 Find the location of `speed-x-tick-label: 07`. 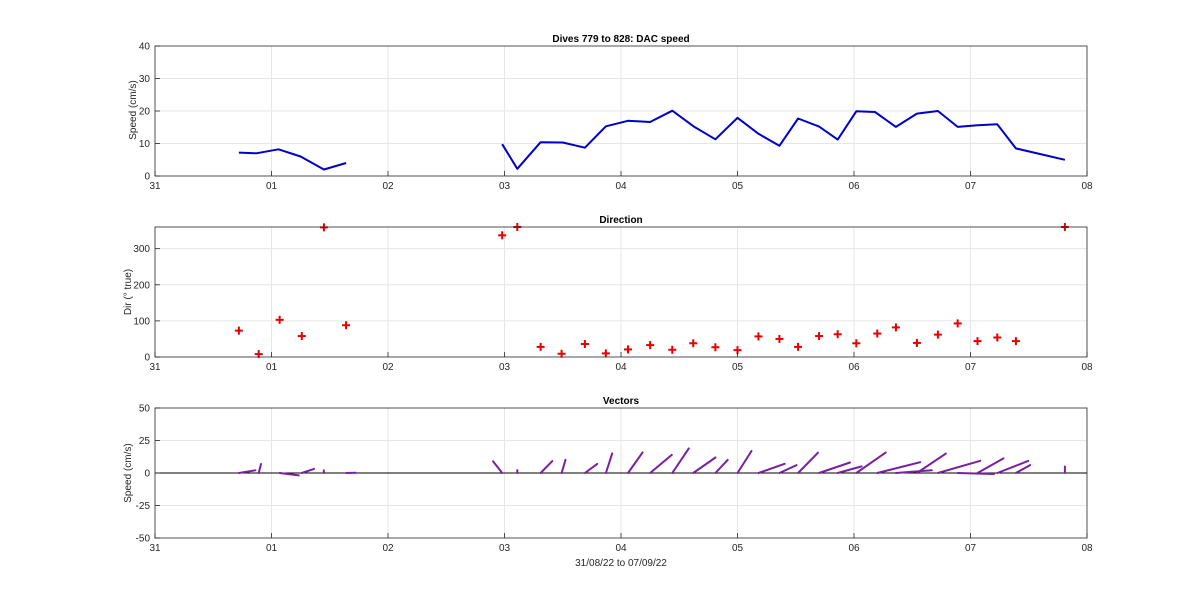

speed-x-tick-label: 07 is located at coordinates (971, 186).